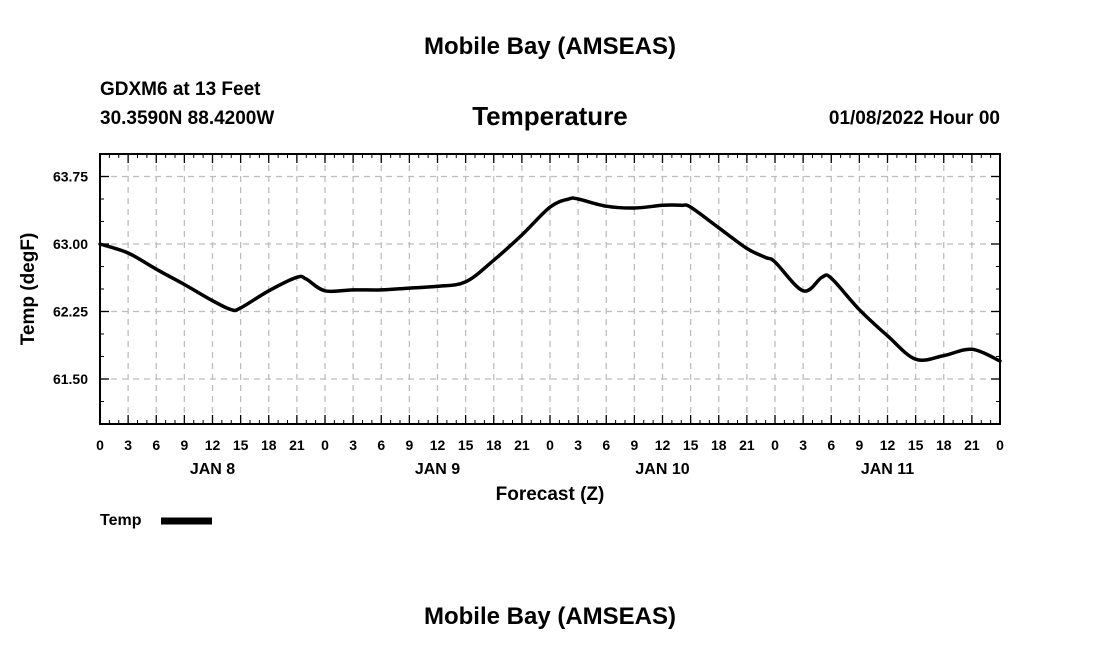 This screenshot has height=650, width=1100. What do you see at coordinates (550, 116) in the screenshot?
I see `chart-title: Temperature` at bounding box center [550, 116].